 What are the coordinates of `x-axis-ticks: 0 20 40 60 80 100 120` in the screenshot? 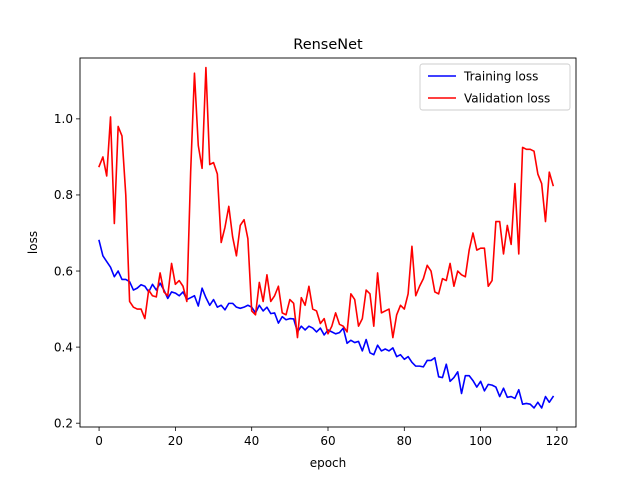 It's located at (331, 437).